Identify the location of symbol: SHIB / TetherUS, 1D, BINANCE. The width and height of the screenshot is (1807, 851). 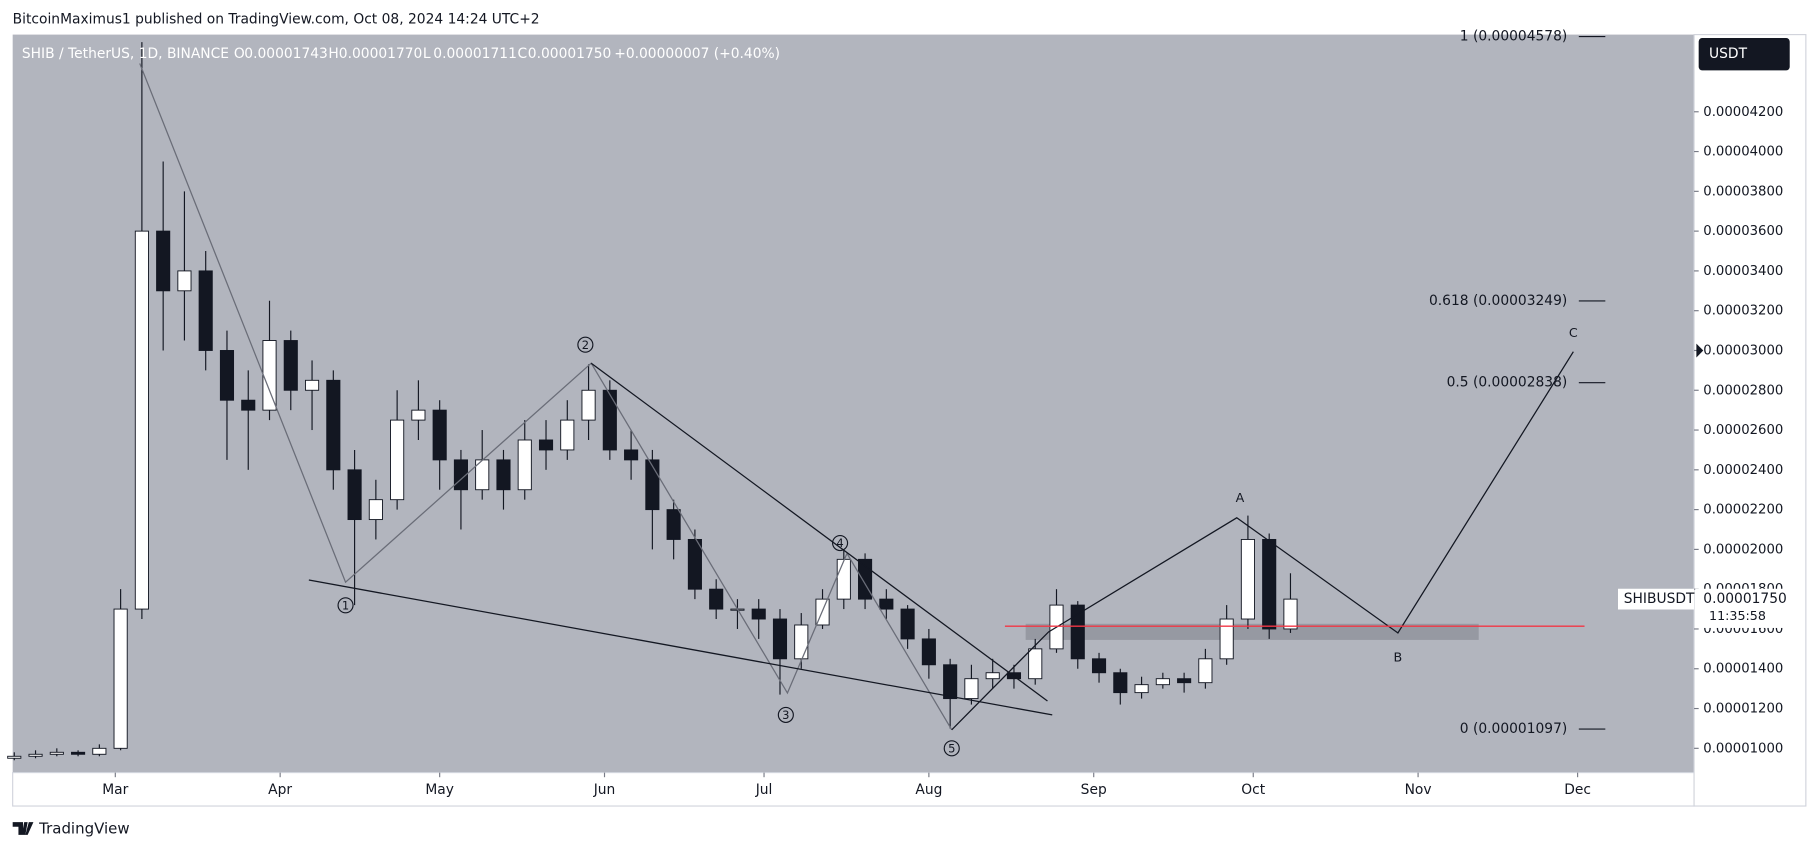
(125, 54).